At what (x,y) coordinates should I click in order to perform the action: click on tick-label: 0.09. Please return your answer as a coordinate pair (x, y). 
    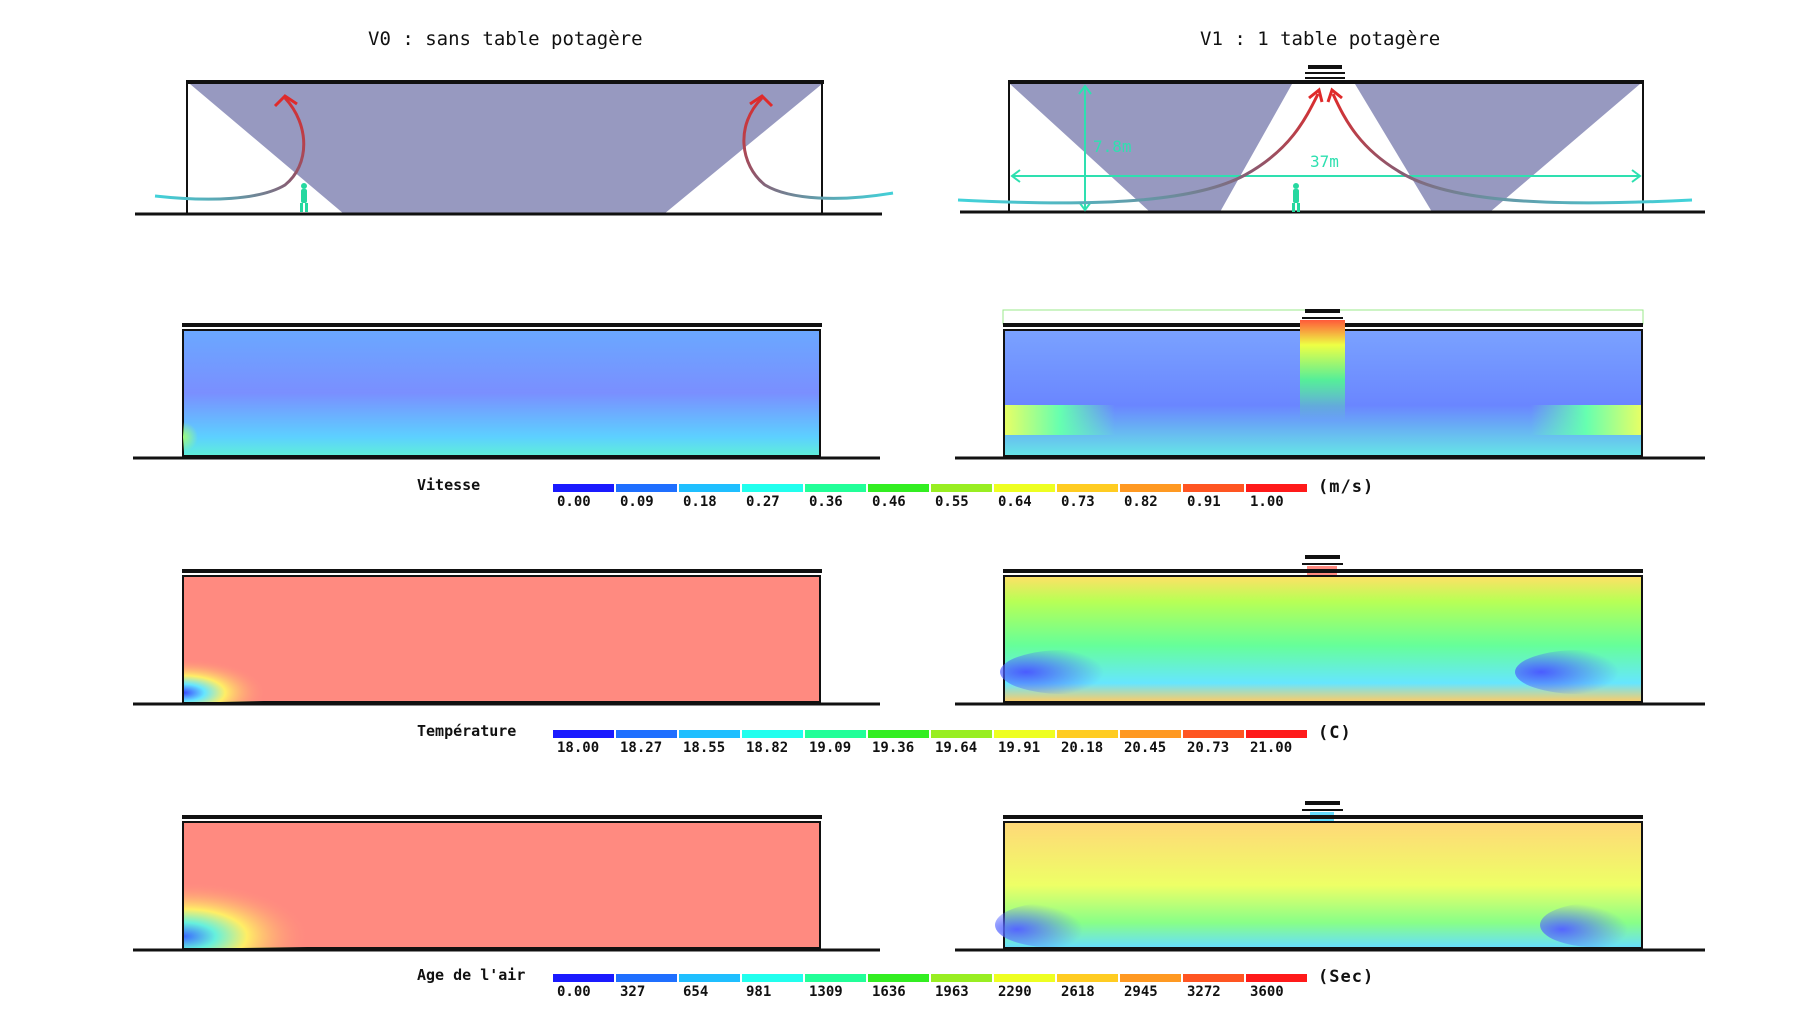
    Looking at the image, I should click on (637, 502).